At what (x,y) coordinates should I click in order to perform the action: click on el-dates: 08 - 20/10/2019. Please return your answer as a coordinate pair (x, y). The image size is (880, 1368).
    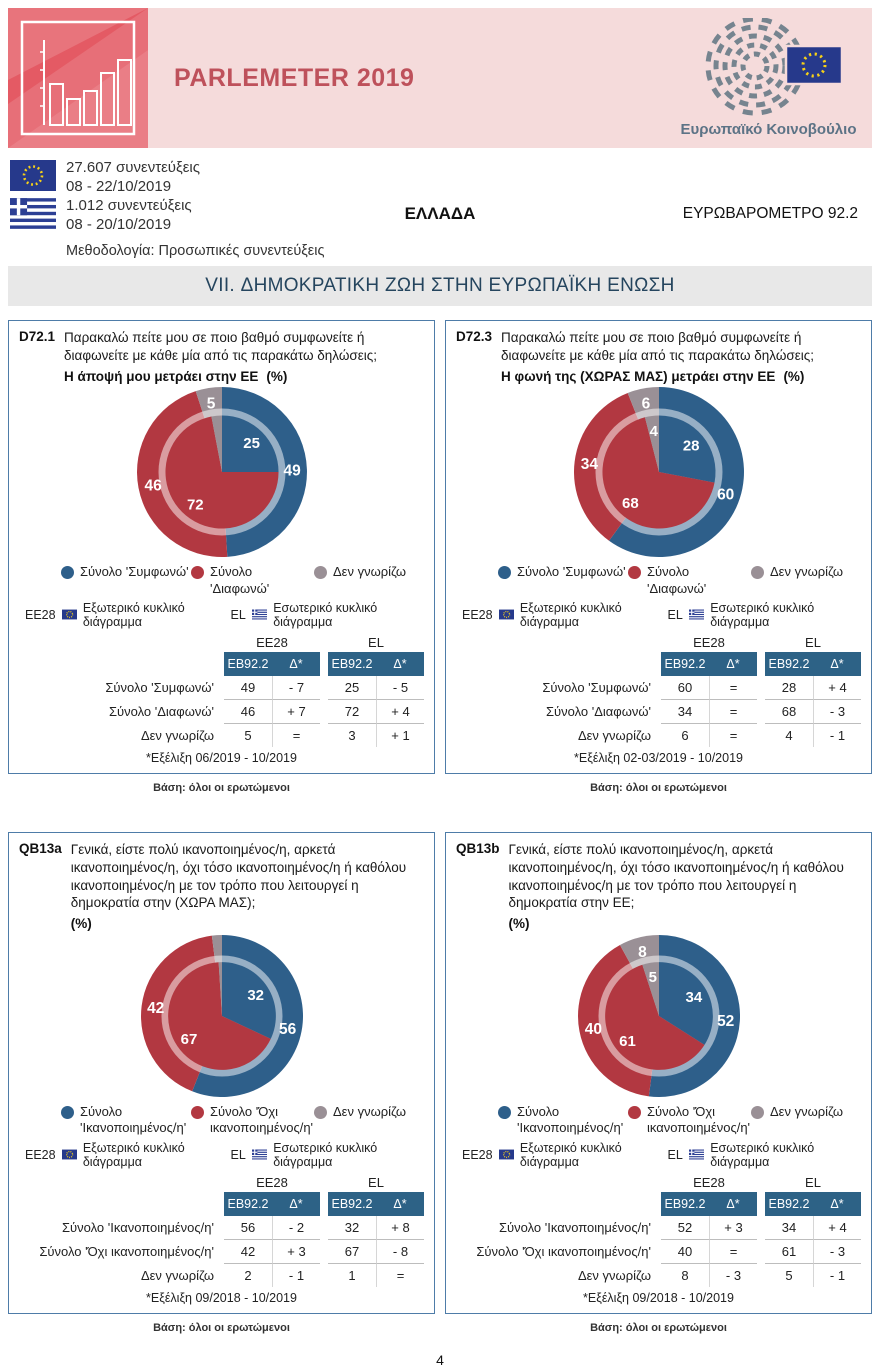
    Looking at the image, I should click on (119, 224).